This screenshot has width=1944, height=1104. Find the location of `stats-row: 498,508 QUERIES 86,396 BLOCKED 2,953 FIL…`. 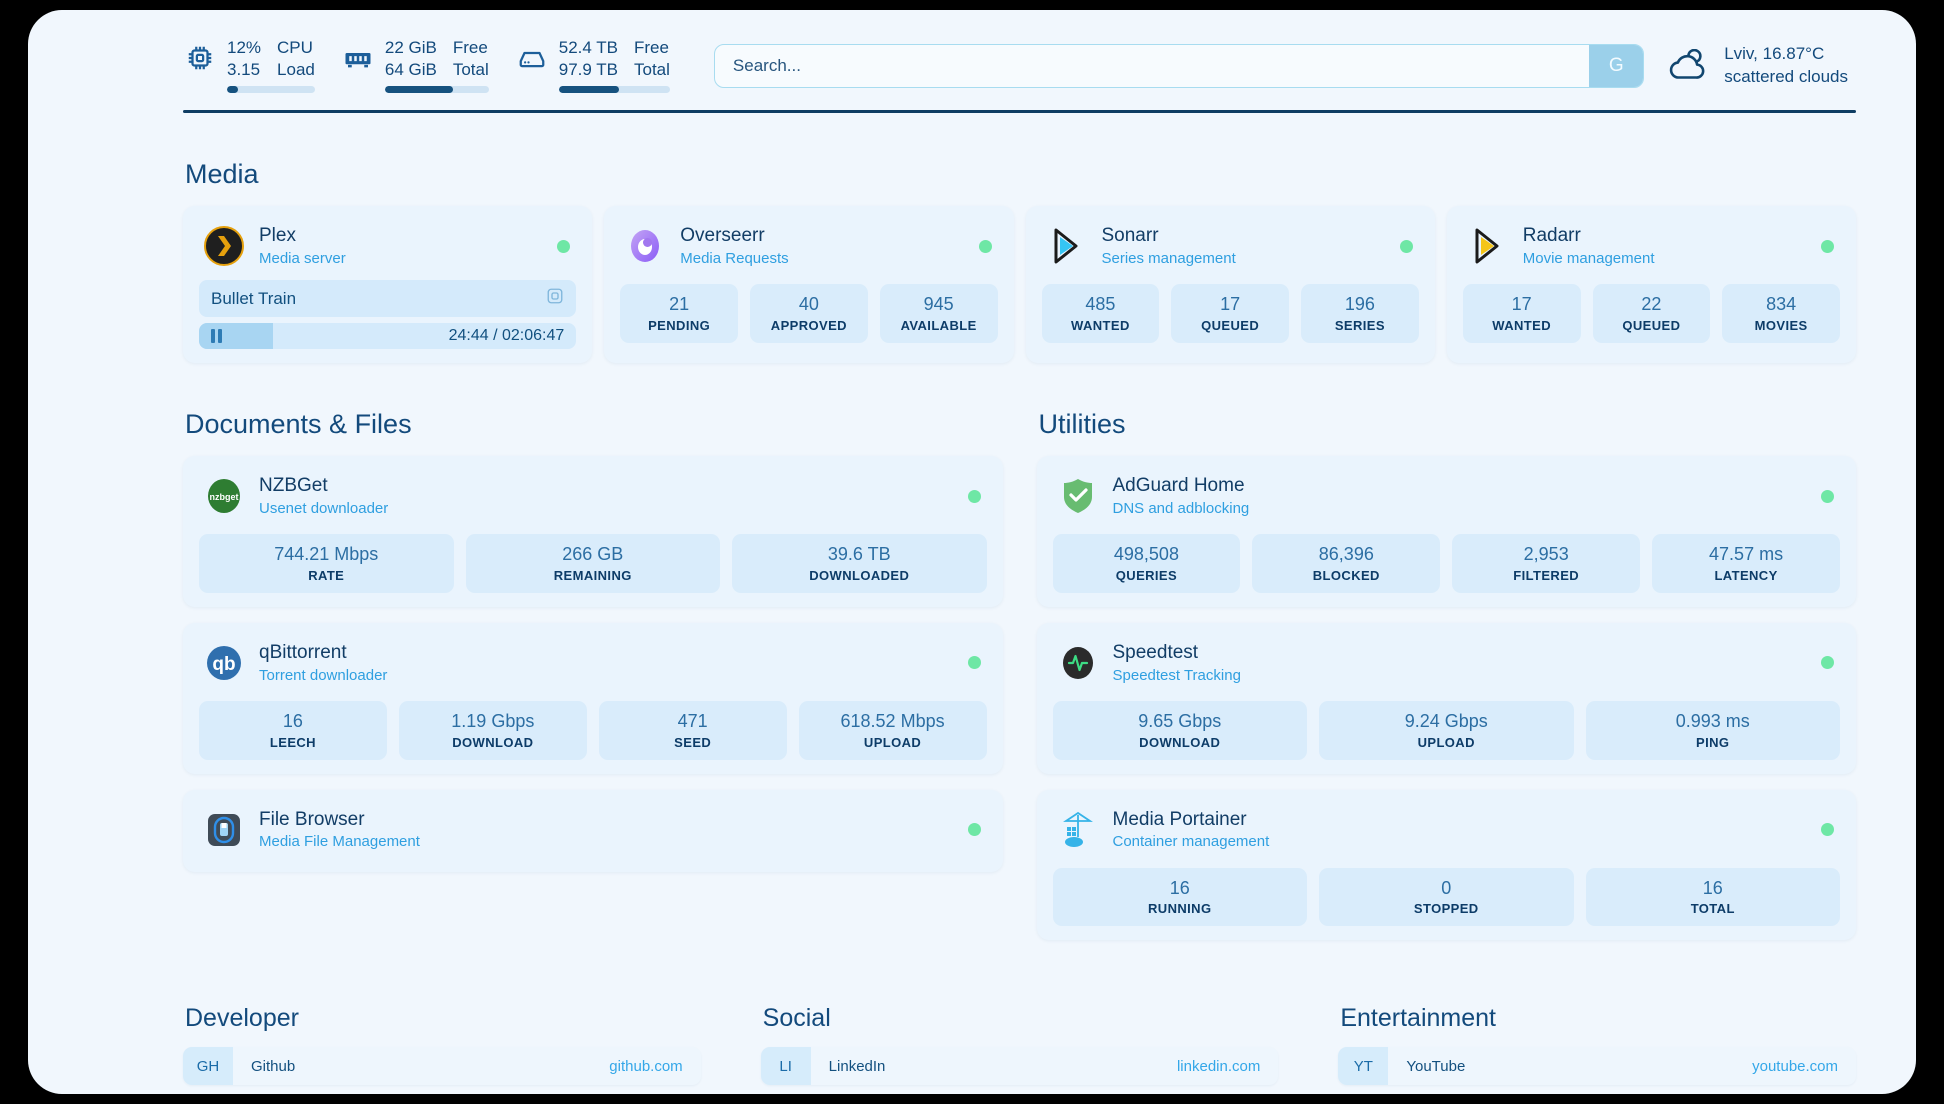

stats-row: 498,508 QUERIES 86,396 BLOCKED 2,953 FIL… is located at coordinates (1446, 563).